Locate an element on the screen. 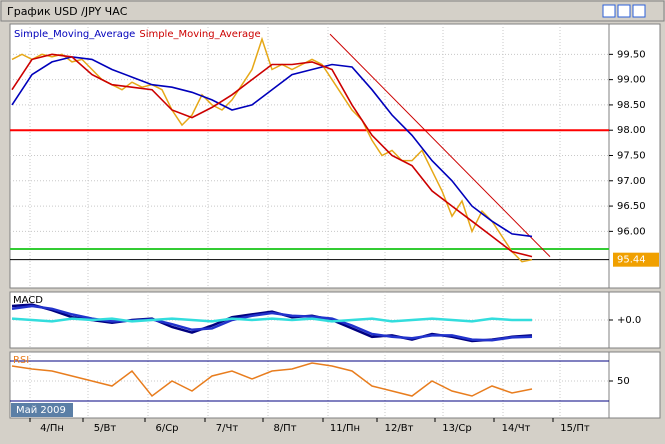  panel-title: RSI is located at coordinates (21, 360).